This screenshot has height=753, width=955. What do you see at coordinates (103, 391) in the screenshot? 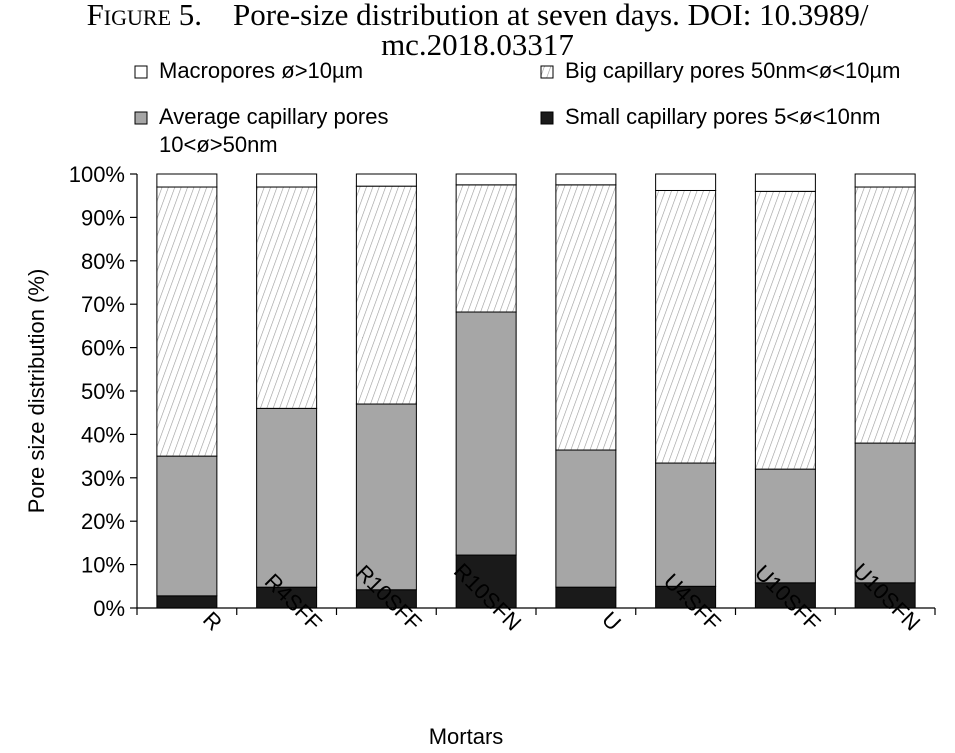
I see `y-tick-label: 50%` at bounding box center [103, 391].